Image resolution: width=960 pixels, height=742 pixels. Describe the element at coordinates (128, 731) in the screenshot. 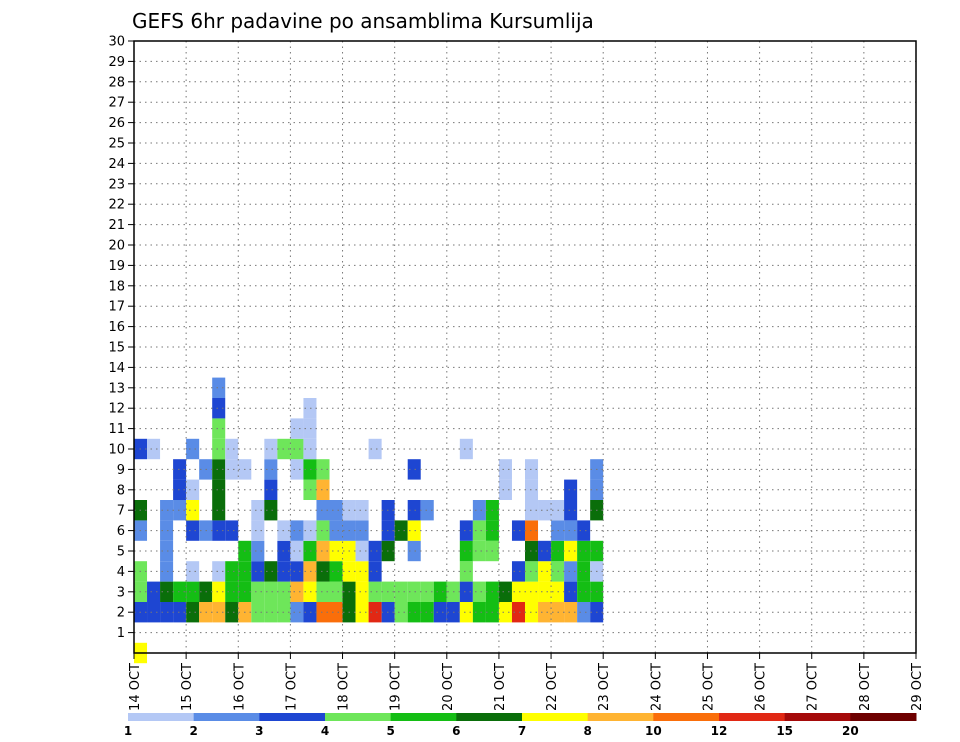

I see `colorbar-label: 1` at that location.